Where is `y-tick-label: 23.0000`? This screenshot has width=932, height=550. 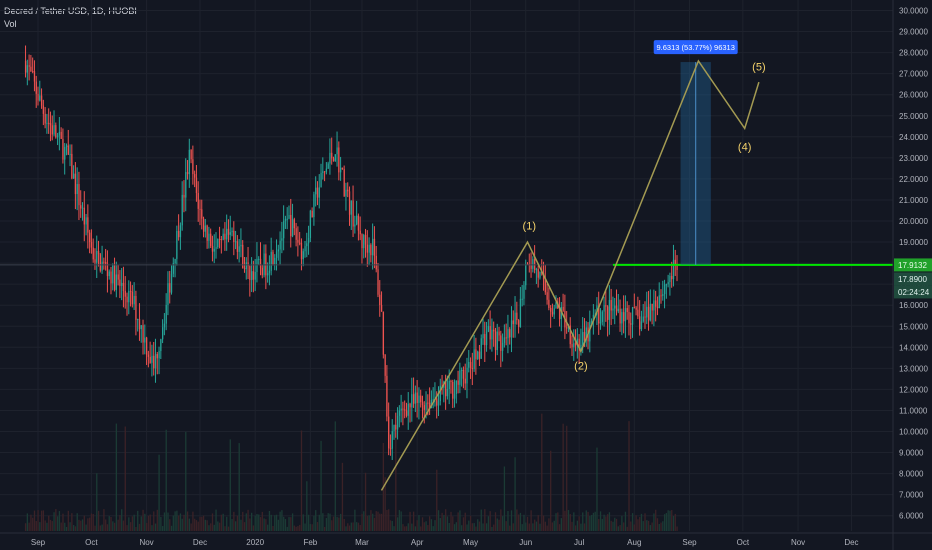
y-tick-label: 23.0000 is located at coordinates (913, 158).